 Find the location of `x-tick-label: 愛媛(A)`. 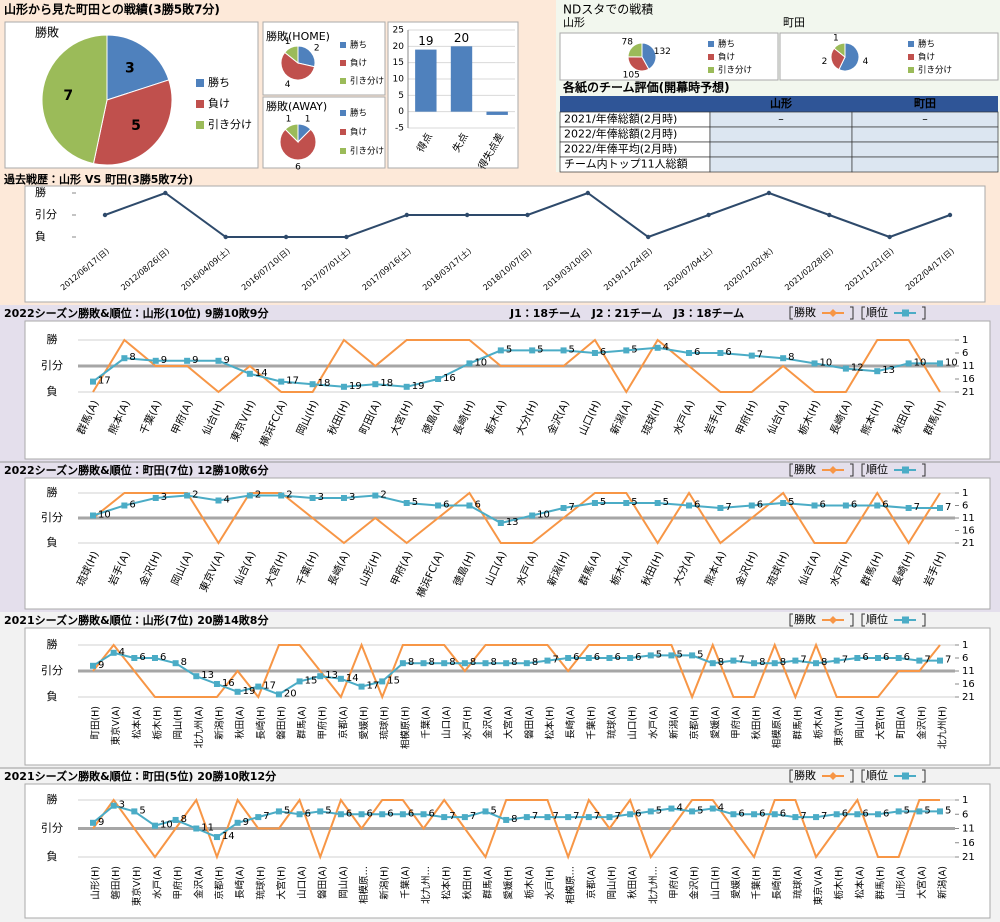

x-tick-label: 愛媛(A) is located at coordinates (715, 722).